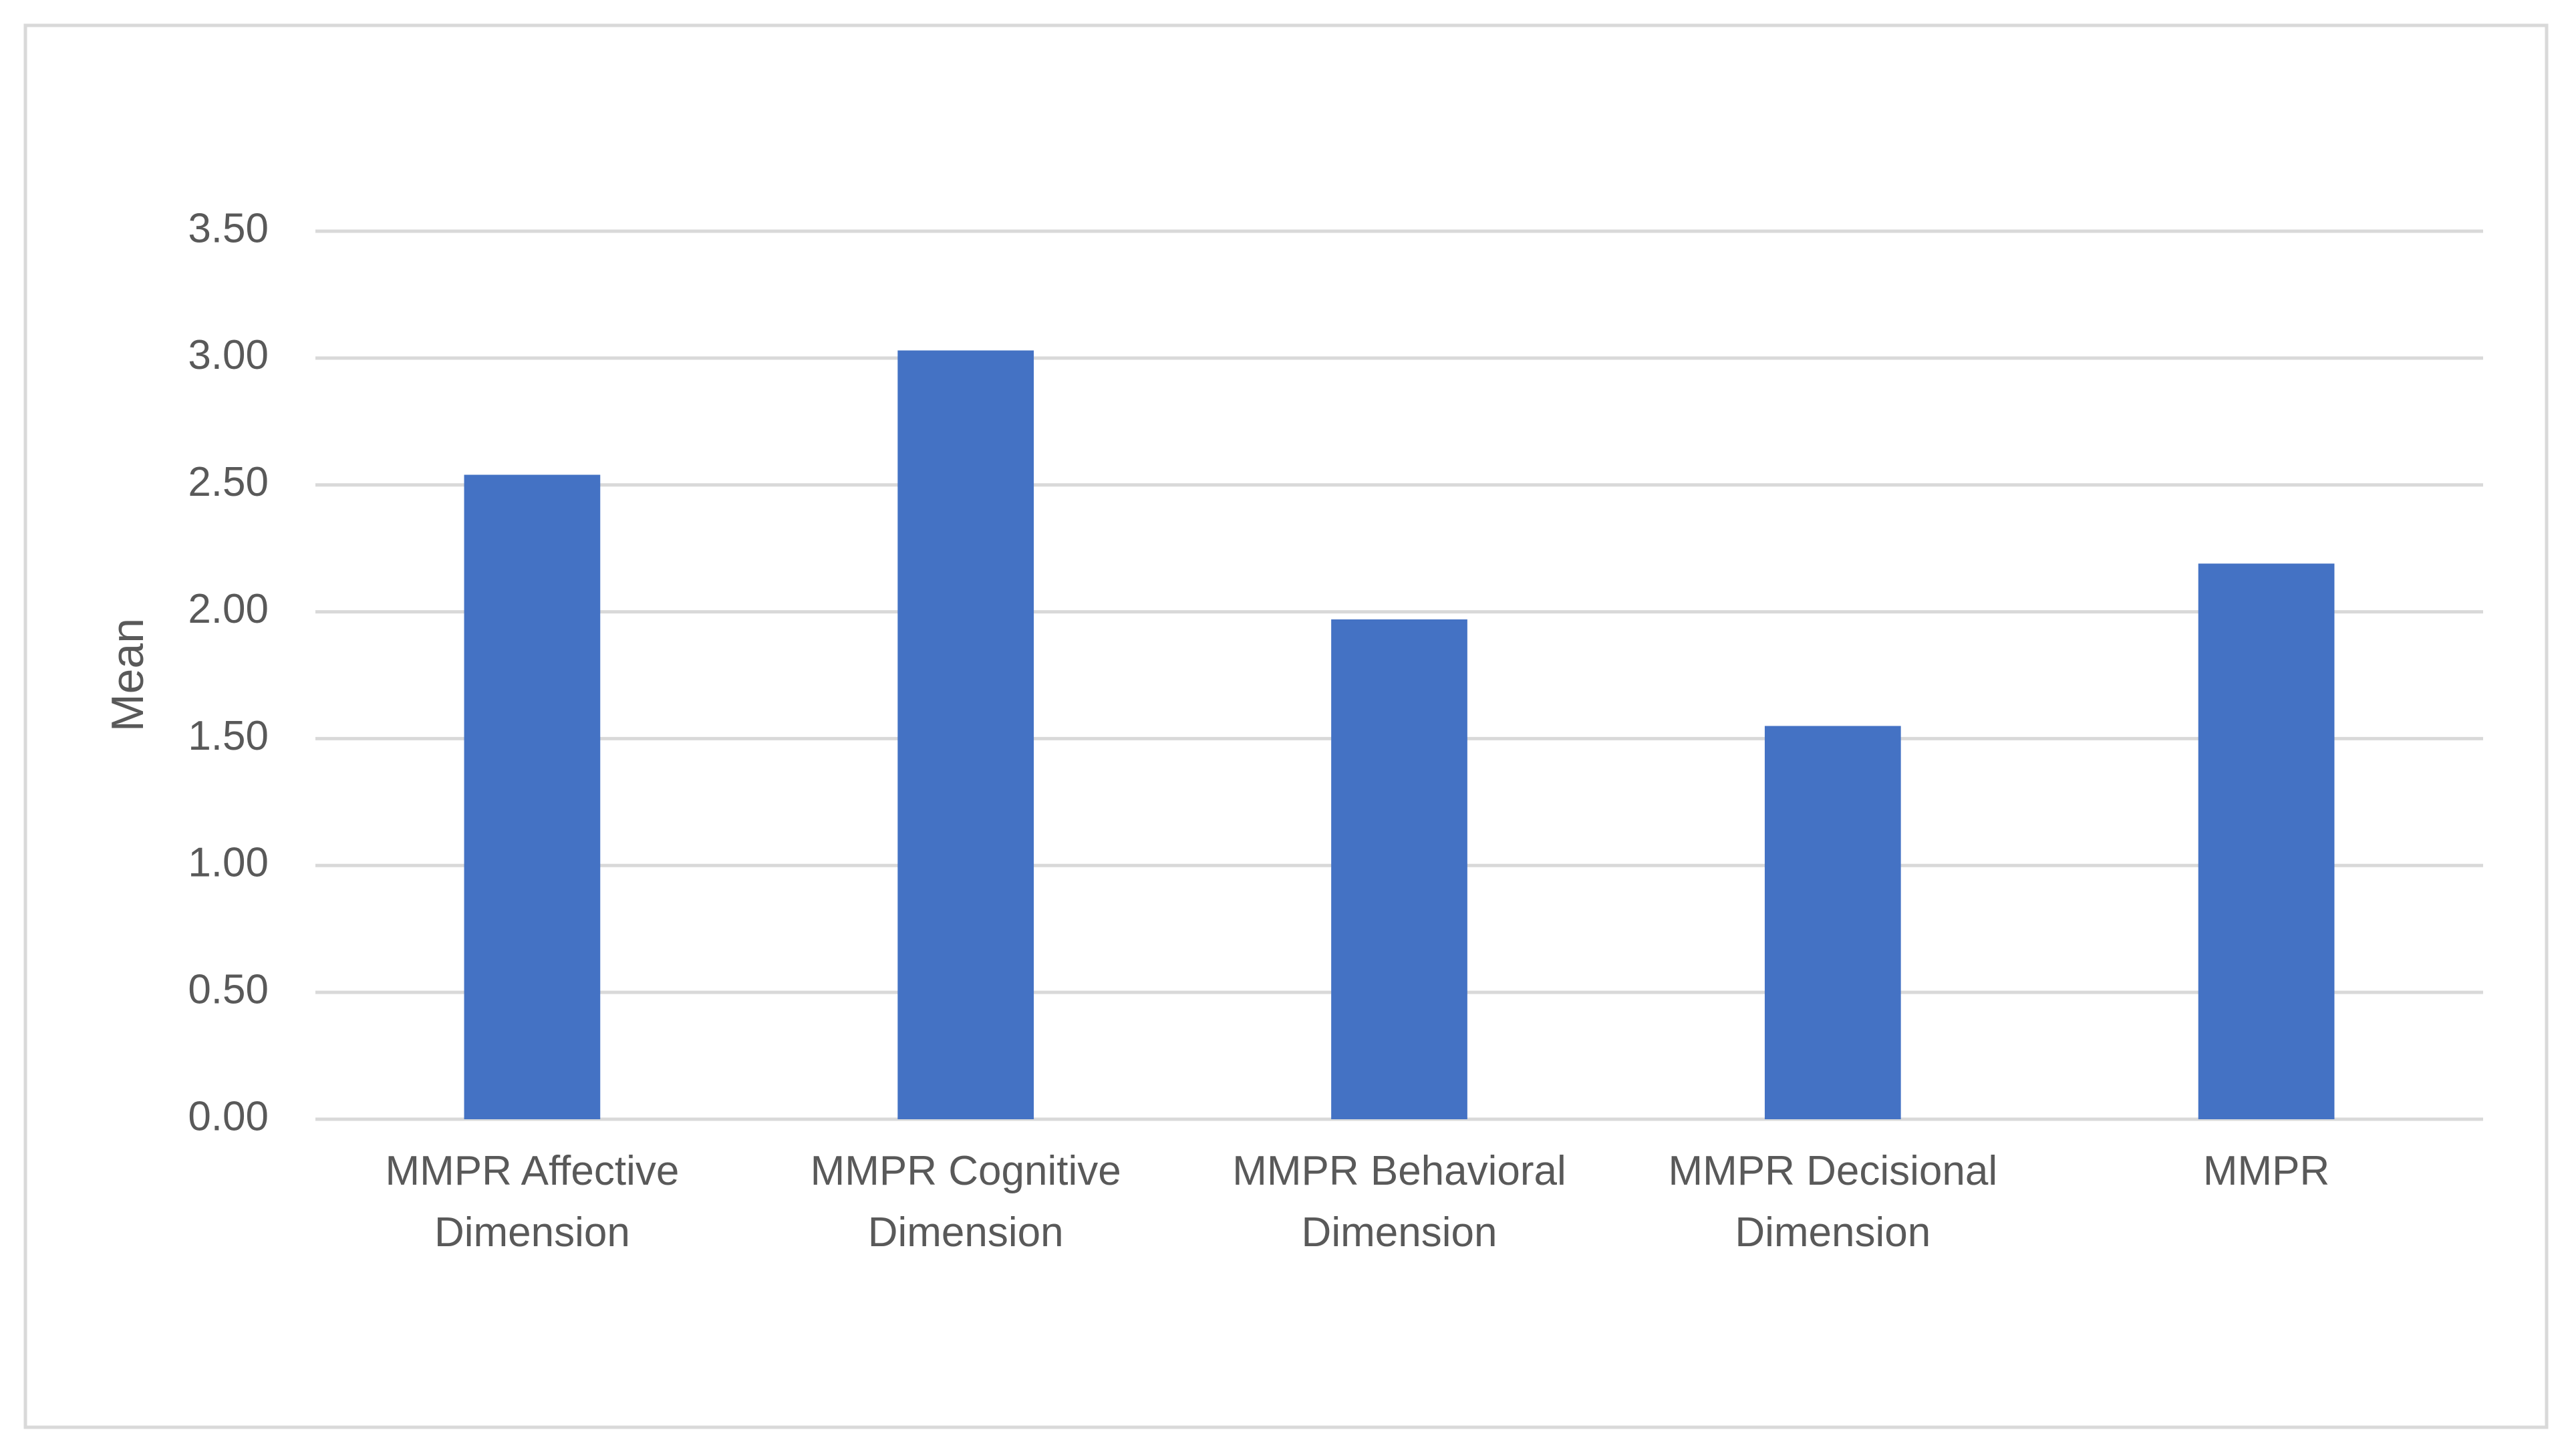  I want to click on y-tick-label: 2.00, so click(228, 609).